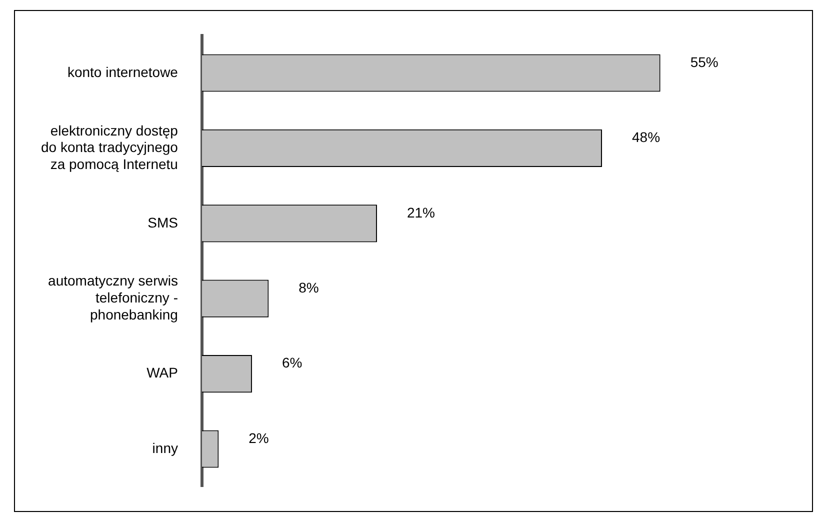 This screenshot has height=525, width=829. What do you see at coordinates (165, 448) in the screenshot?
I see `y-tick-label: inny` at bounding box center [165, 448].